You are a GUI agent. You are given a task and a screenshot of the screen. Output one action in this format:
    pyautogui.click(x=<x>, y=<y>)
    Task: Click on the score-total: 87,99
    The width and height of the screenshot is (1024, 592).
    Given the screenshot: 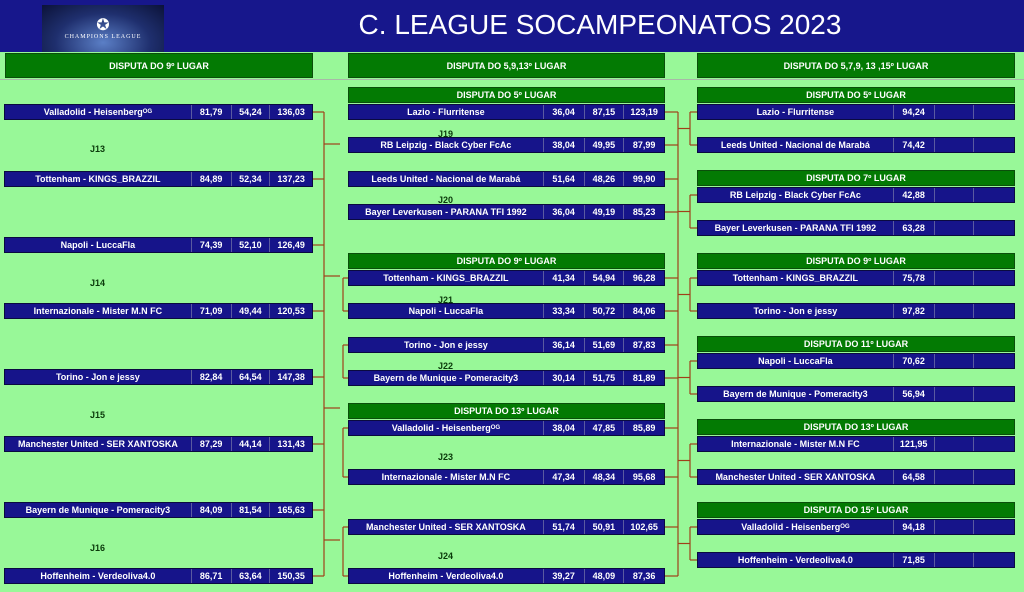 What is the action you would take?
    pyautogui.click(x=643, y=145)
    